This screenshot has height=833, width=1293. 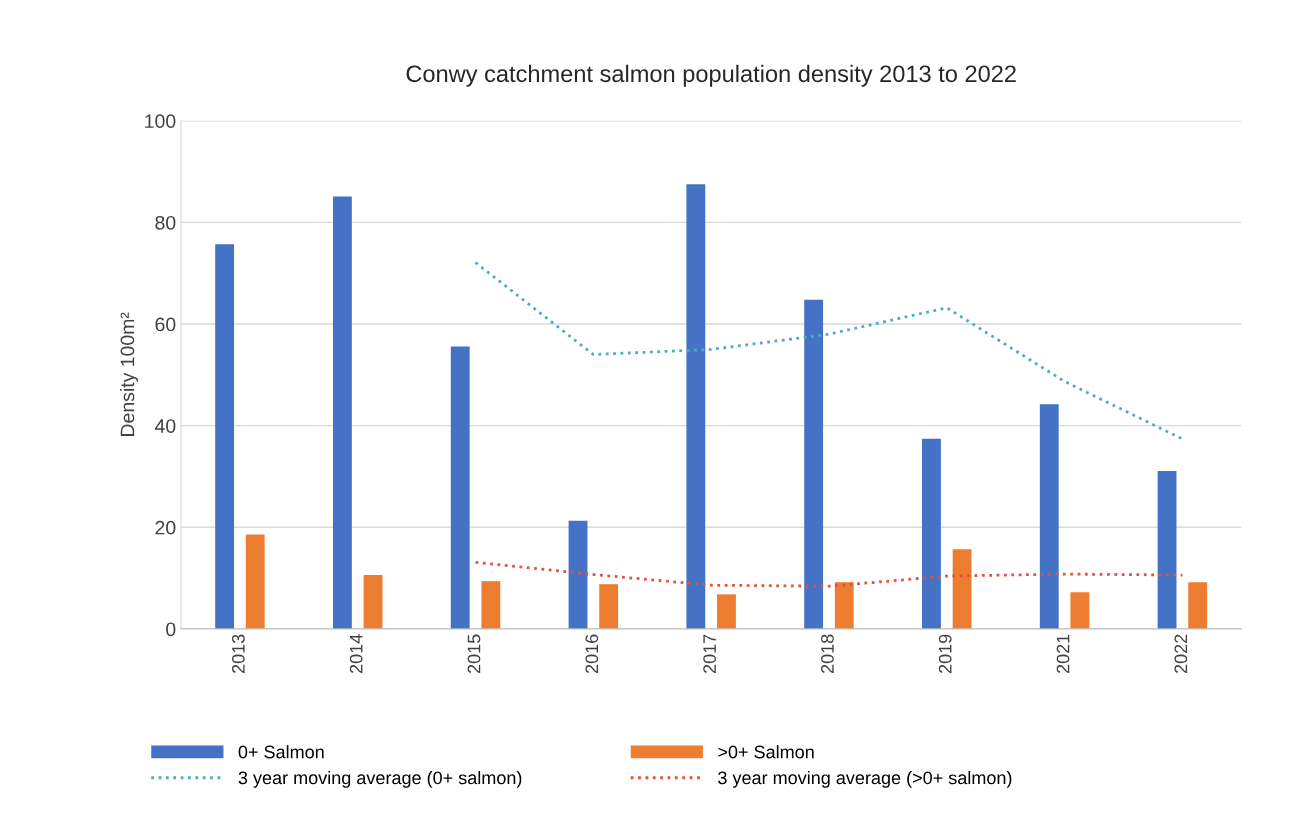 What do you see at coordinates (165, 222) in the screenshot?
I see `y-tick-label: 80` at bounding box center [165, 222].